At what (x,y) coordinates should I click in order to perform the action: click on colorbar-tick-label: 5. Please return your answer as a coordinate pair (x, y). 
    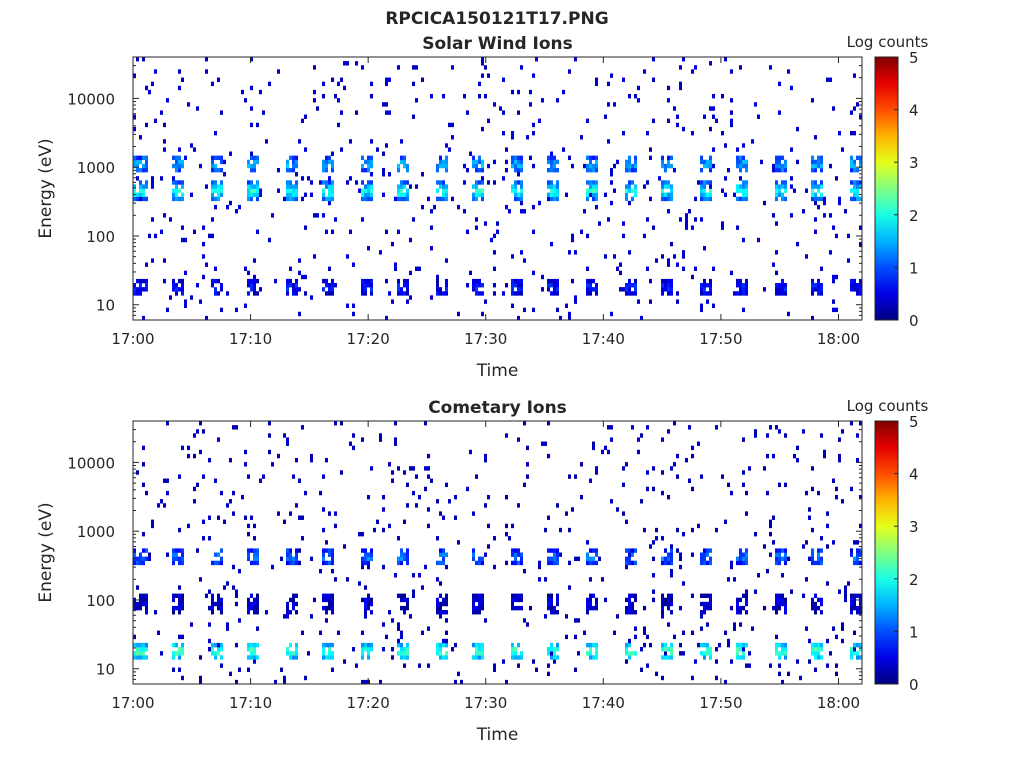
    Looking at the image, I should click on (914, 58).